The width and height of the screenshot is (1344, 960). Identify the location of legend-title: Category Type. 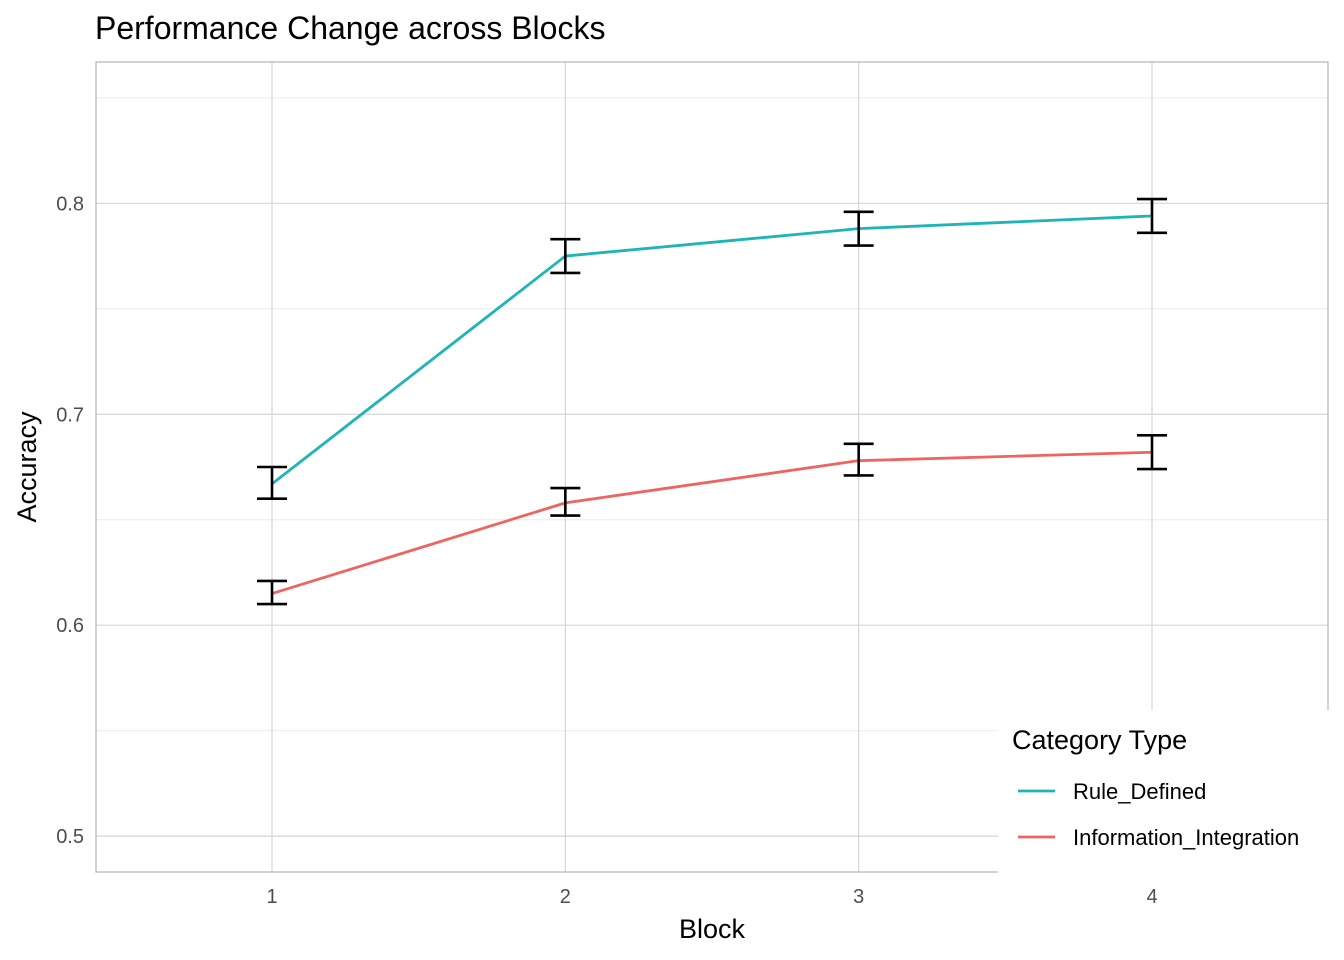
(1099, 740).